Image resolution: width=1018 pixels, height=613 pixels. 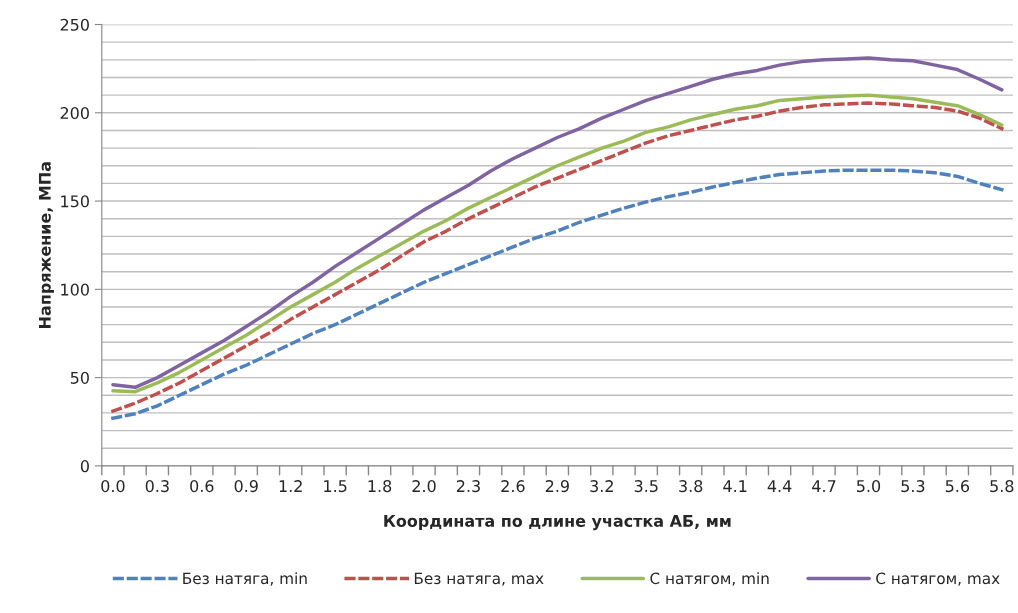 What do you see at coordinates (869, 486) in the screenshot?
I see `x-tick-label: 5.0` at bounding box center [869, 486].